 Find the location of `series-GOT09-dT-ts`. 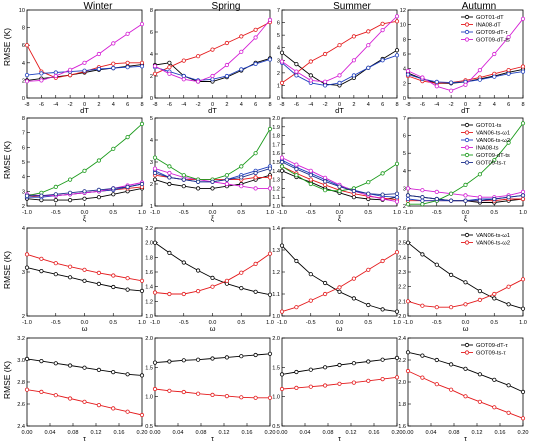

series-GOT09-dT-ts is located at coordinates (212, 50).